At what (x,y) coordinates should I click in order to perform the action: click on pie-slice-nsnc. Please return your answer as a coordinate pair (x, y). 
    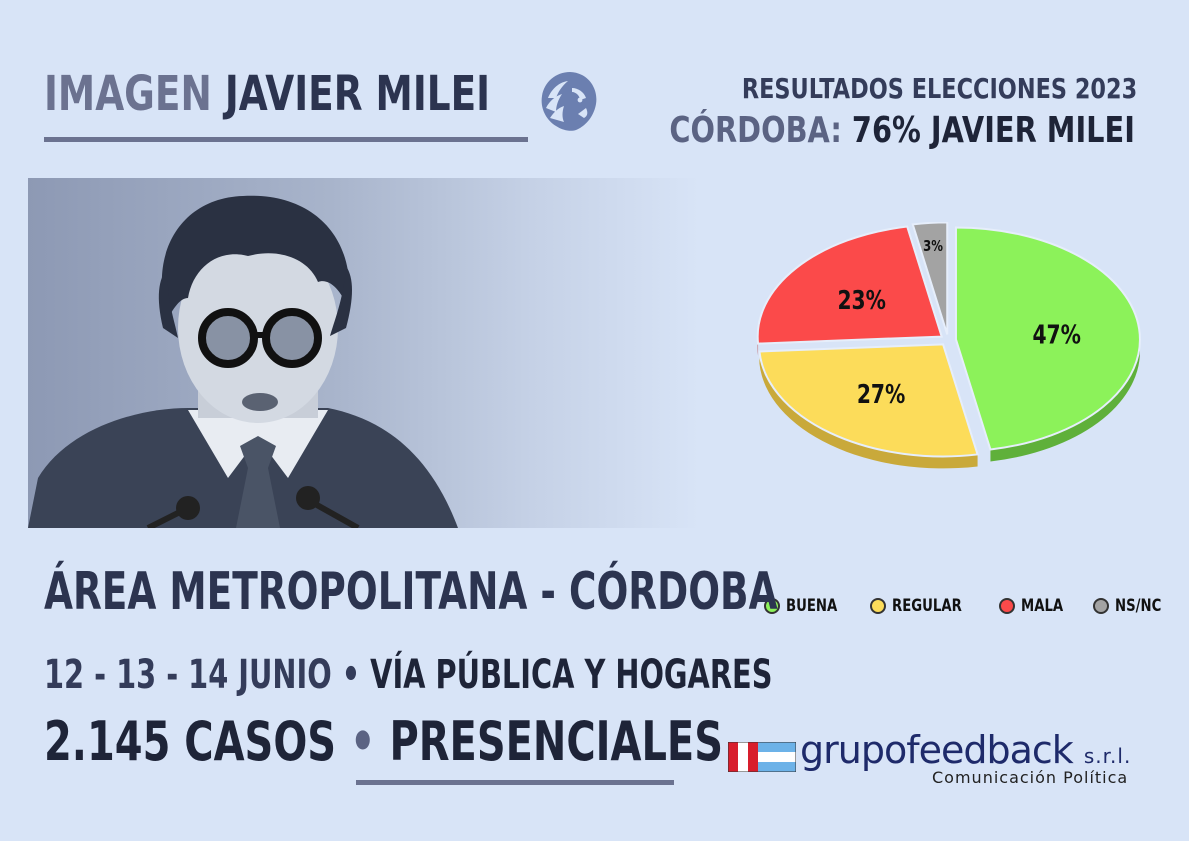
    Looking at the image, I should click on (930, 278).